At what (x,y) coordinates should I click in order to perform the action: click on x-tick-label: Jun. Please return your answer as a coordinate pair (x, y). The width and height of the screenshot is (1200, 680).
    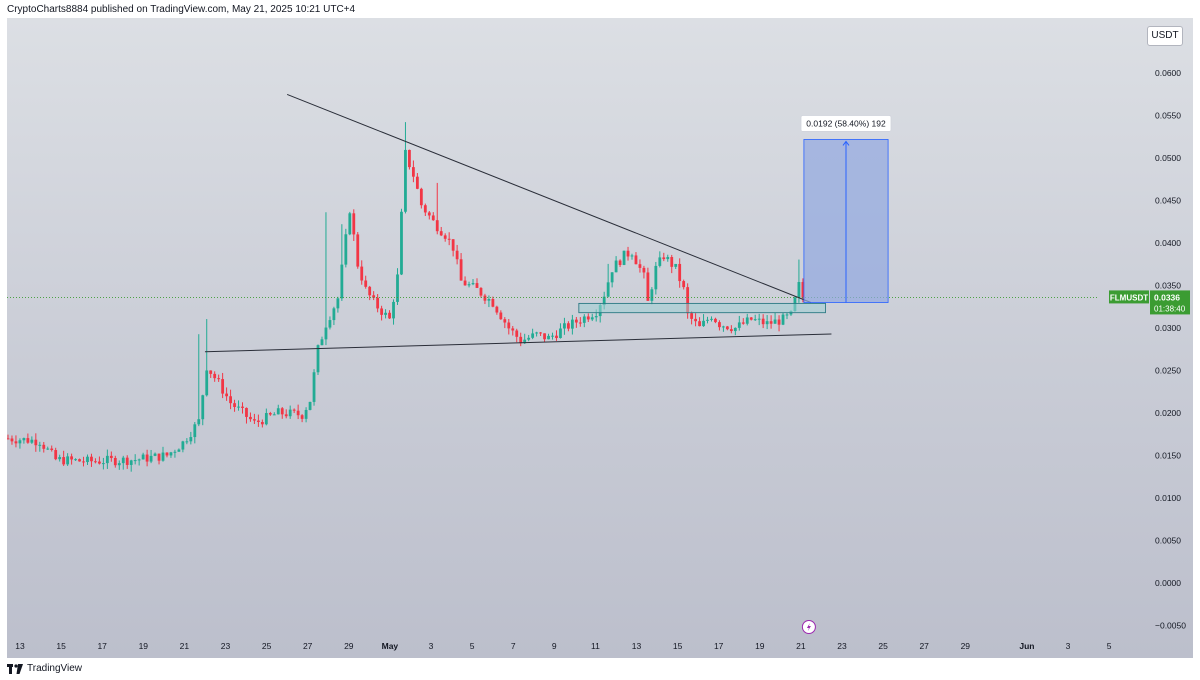
    Looking at the image, I should click on (1026, 646).